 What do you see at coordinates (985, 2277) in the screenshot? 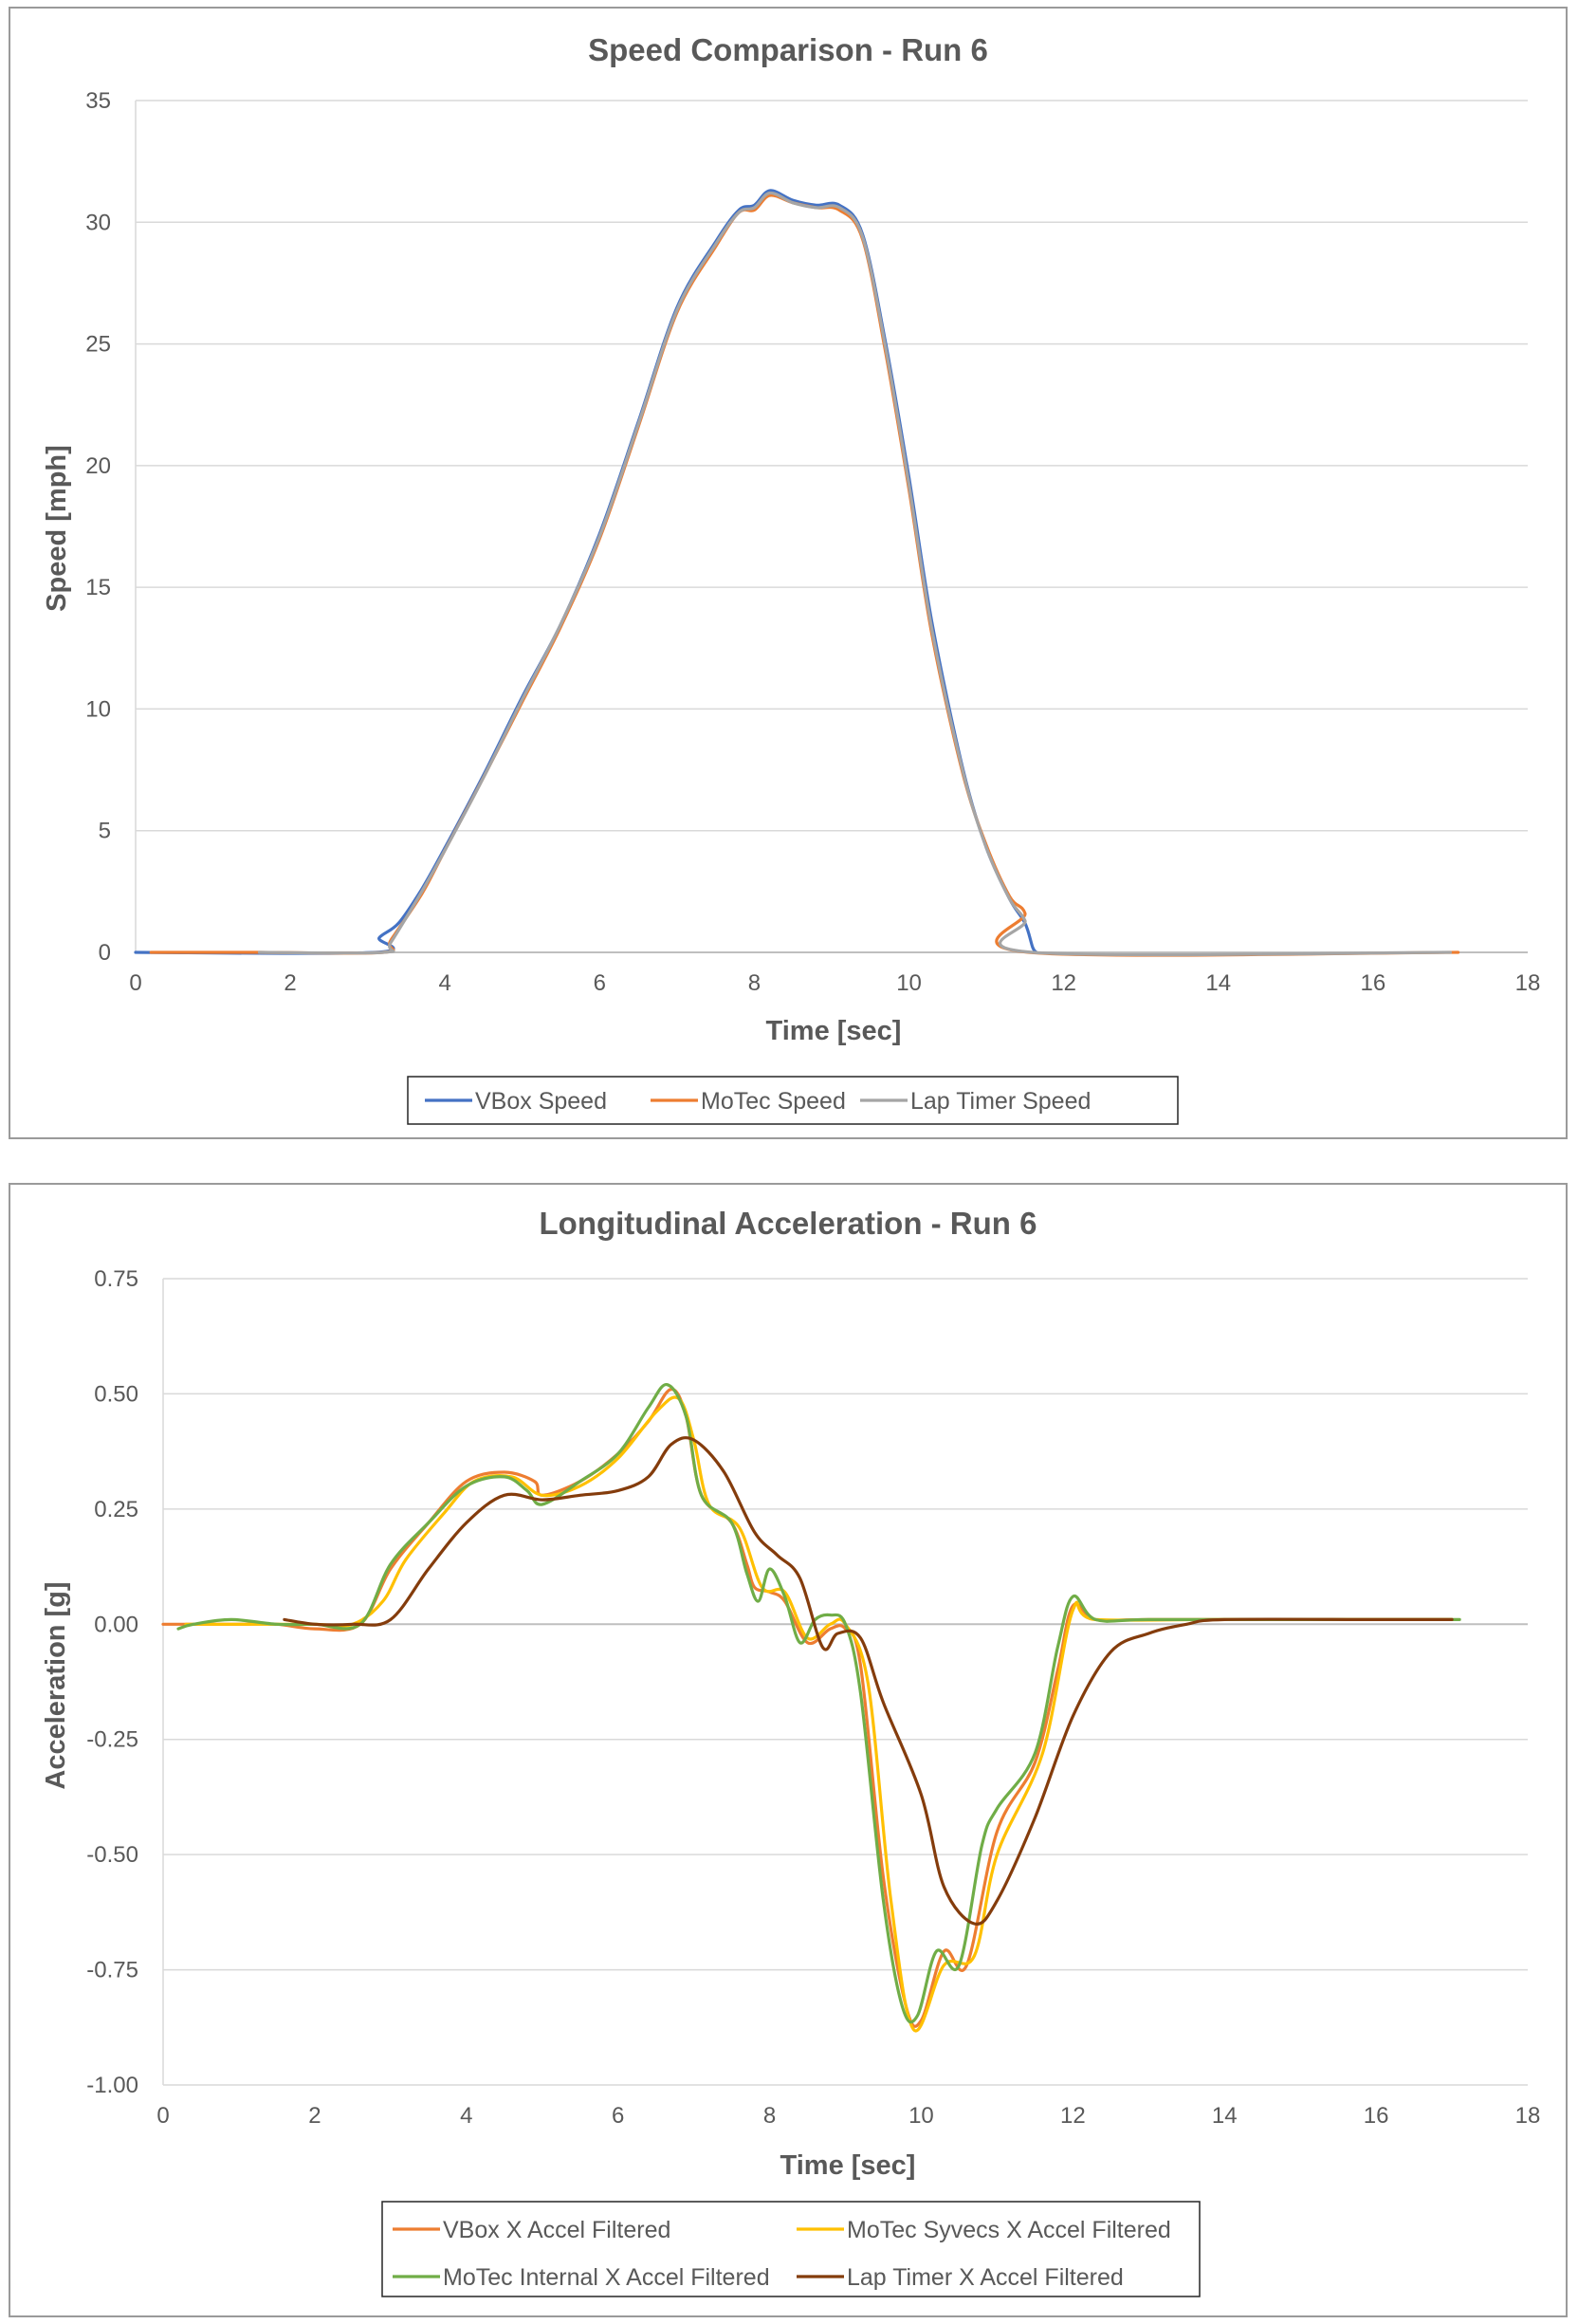
I see `legend-label: Lap Timer X Accel Filtered` at bounding box center [985, 2277].